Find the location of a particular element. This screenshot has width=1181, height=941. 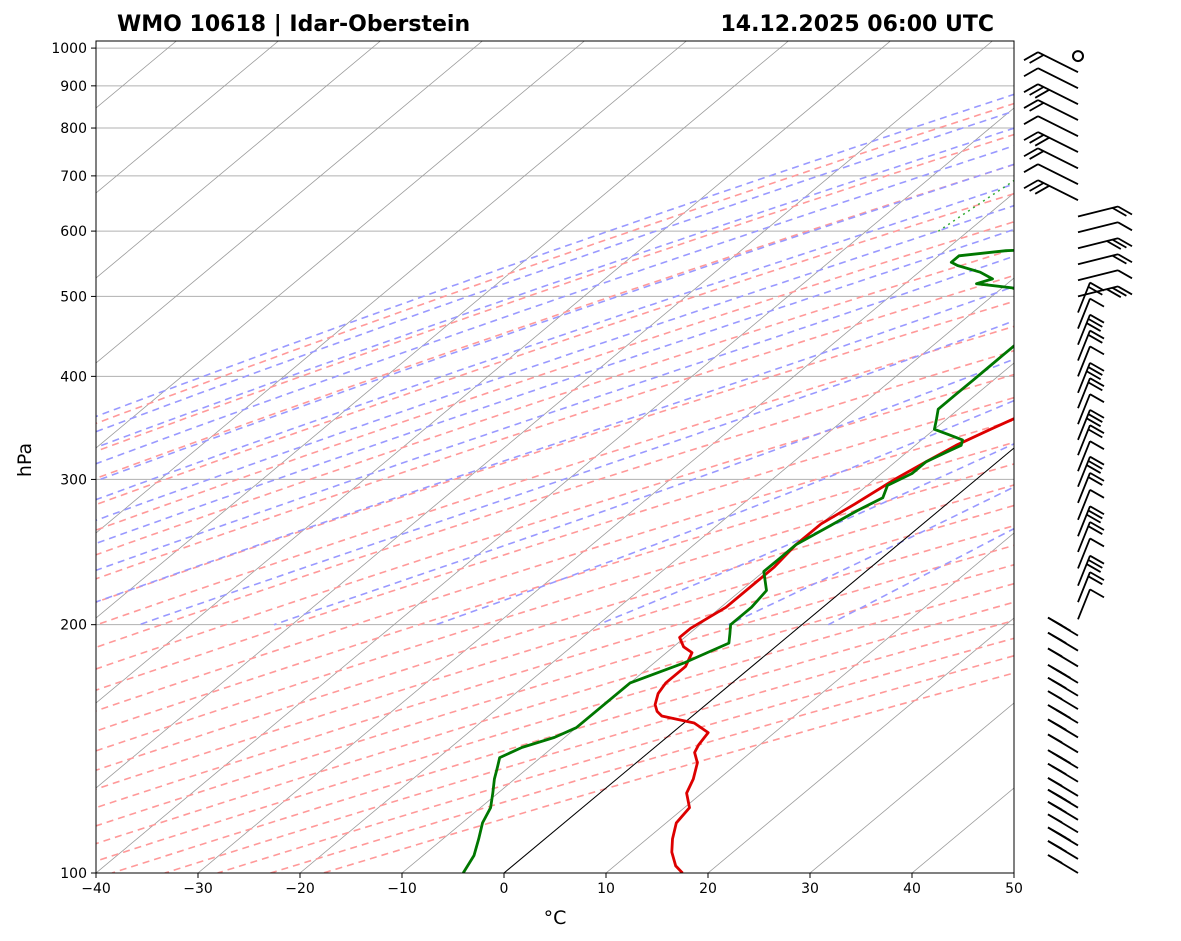

chart-title-station: WMO 10618 | Idar-Oberstein is located at coordinates (293, 24).